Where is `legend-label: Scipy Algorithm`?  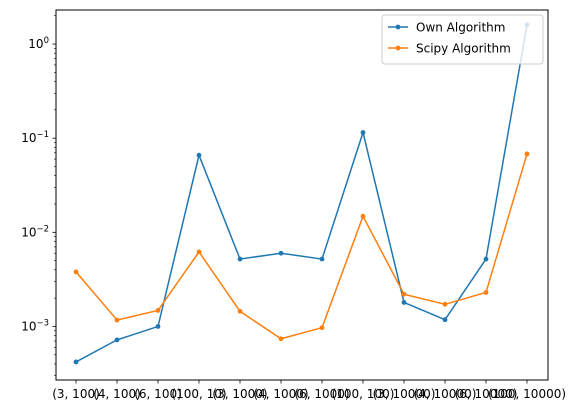
legend-label: Scipy Algorithm is located at coordinates (463, 49).